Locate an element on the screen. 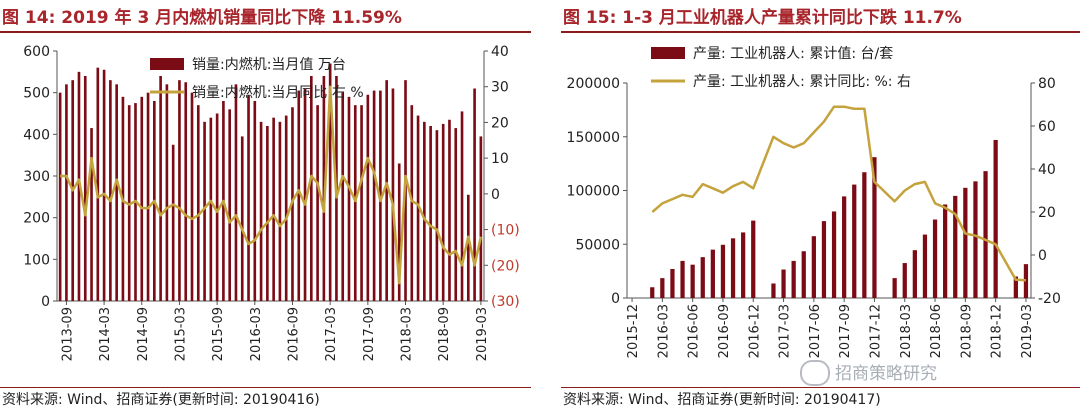  y-left-tick-label: 600 is located at coordinates (36, 52).